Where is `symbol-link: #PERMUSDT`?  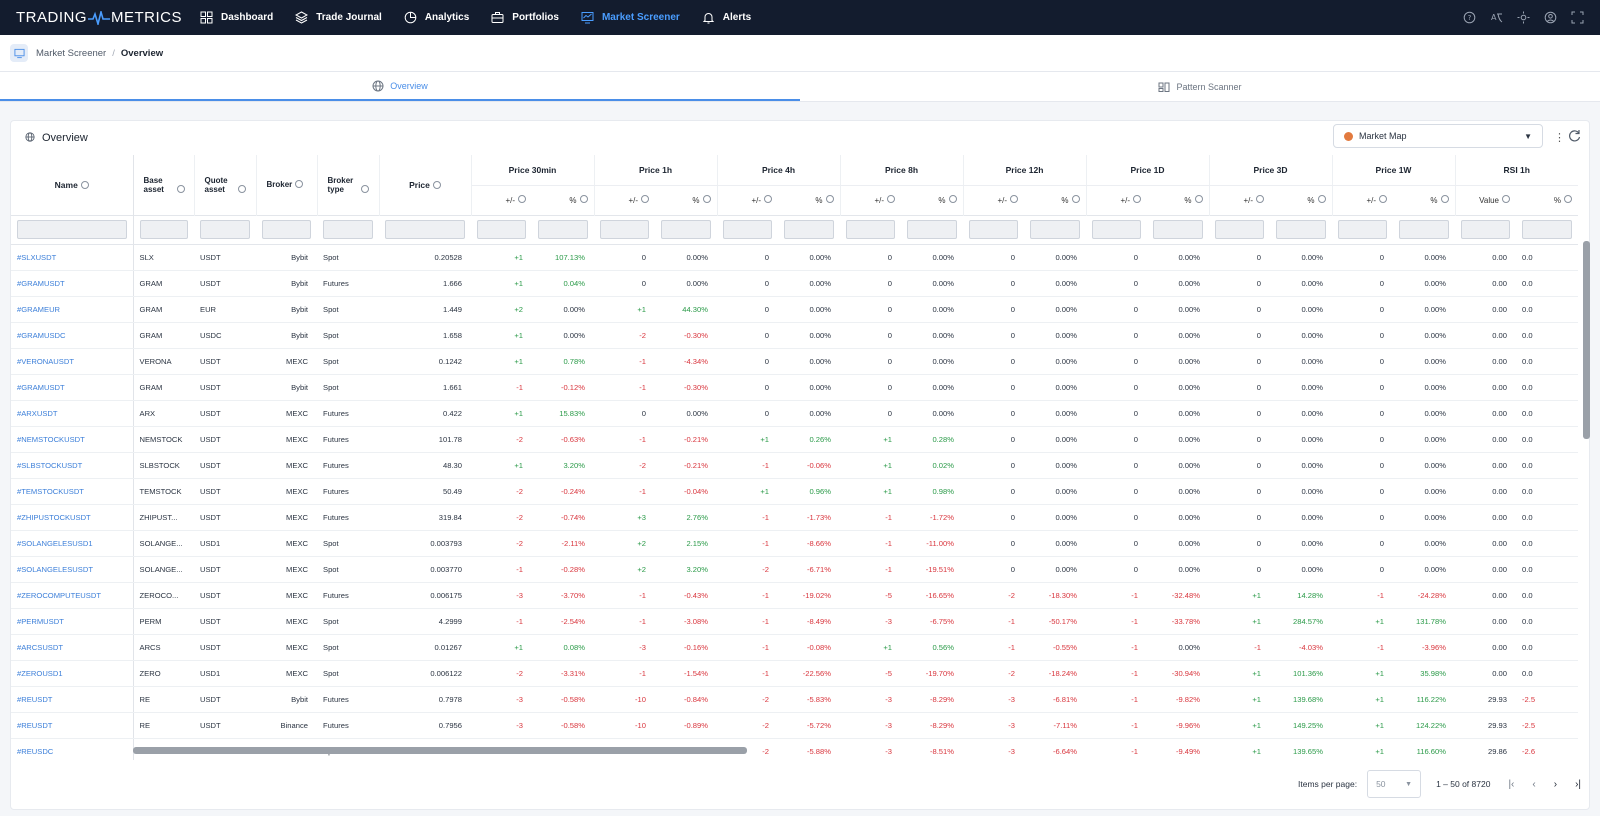
symbol-link: #PERMUSDT is located at coordinates (40, 622).